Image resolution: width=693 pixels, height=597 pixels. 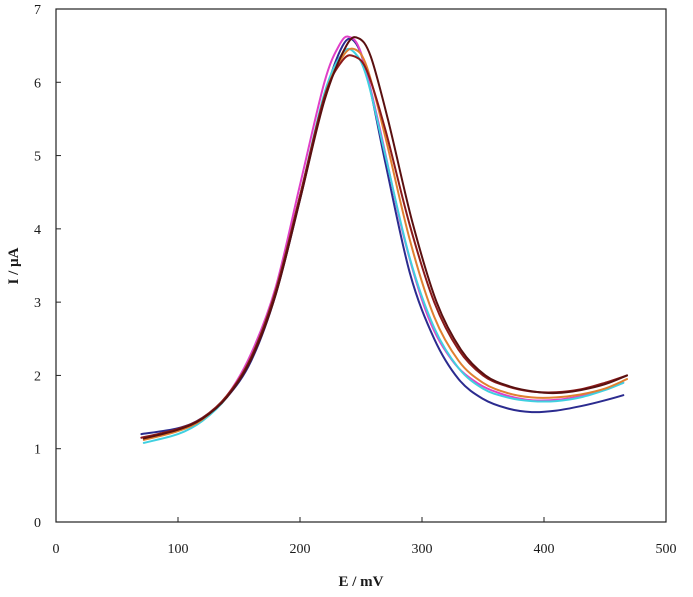 I want to click on x-tick-label: 0, so click(x=56, y=549).